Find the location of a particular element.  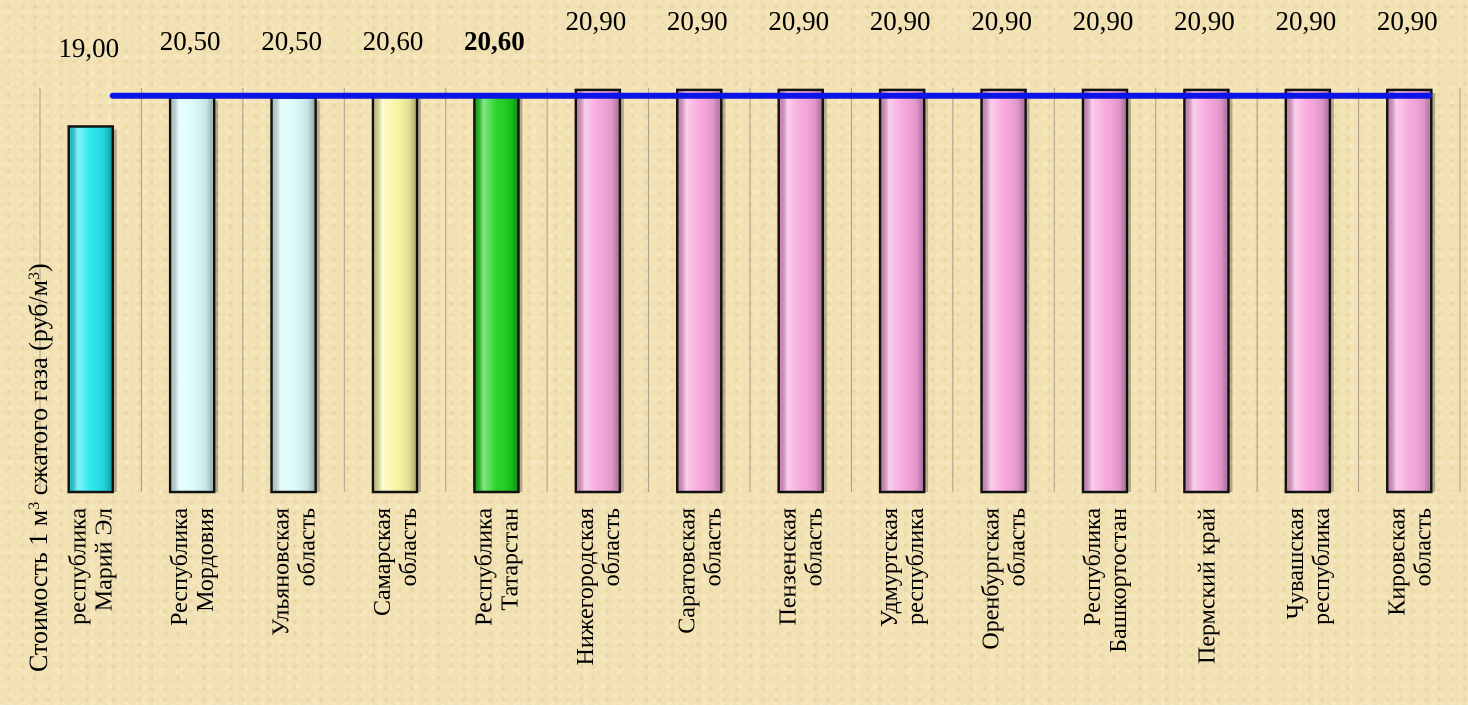

category-label: Мордовия is located at coordinates (206, 560).